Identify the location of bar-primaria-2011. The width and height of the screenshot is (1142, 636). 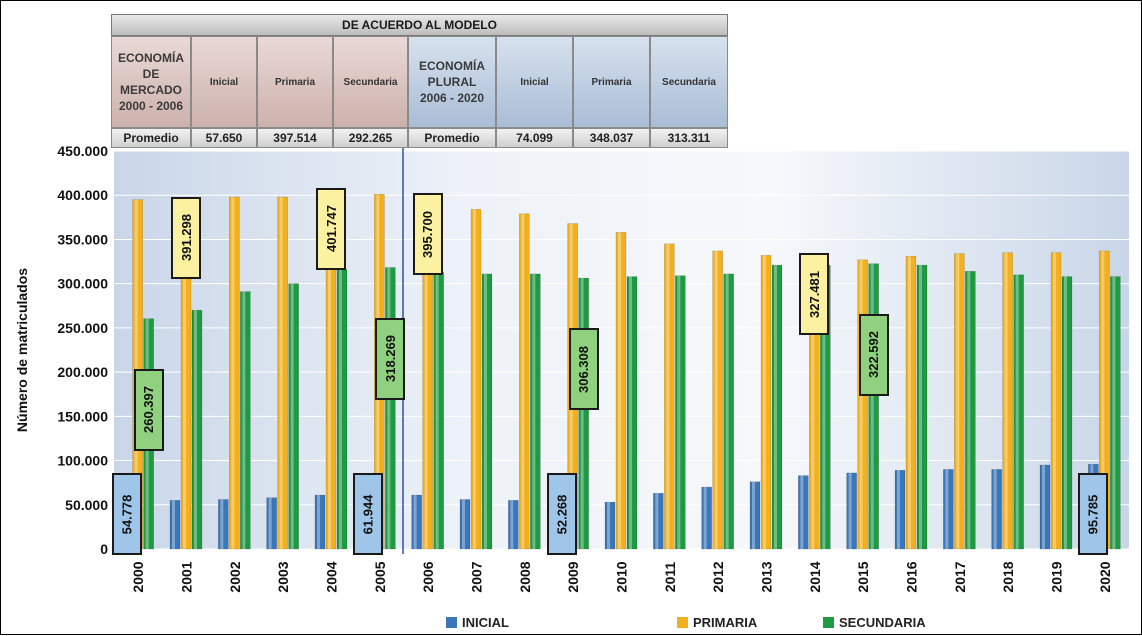
(669, 396).